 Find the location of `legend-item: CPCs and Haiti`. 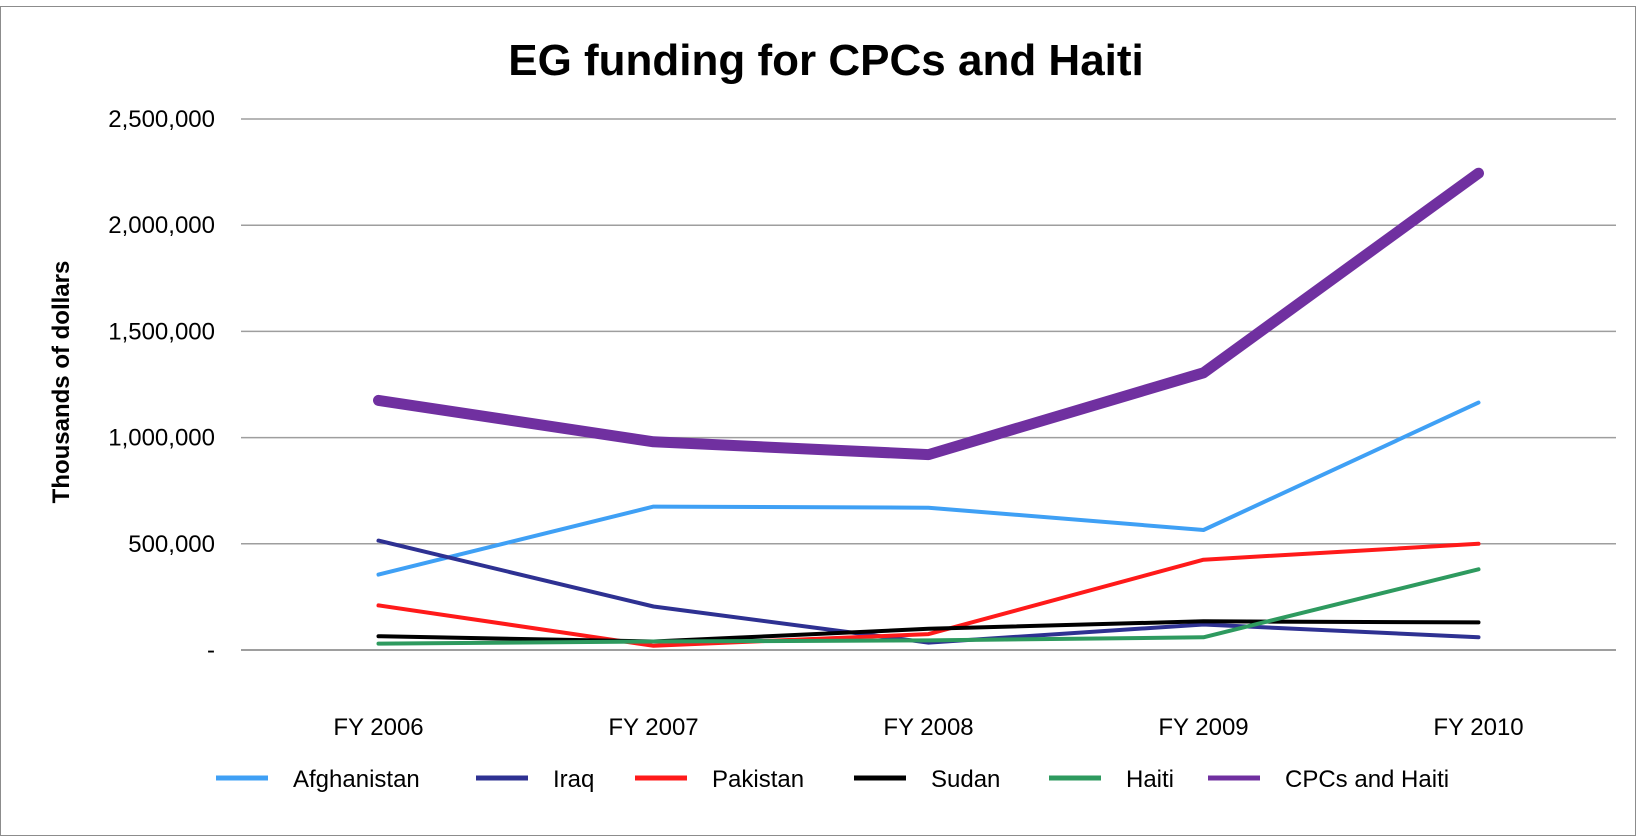

legend-item: CPCs and Haiti is located at coordinates (1328, 779).